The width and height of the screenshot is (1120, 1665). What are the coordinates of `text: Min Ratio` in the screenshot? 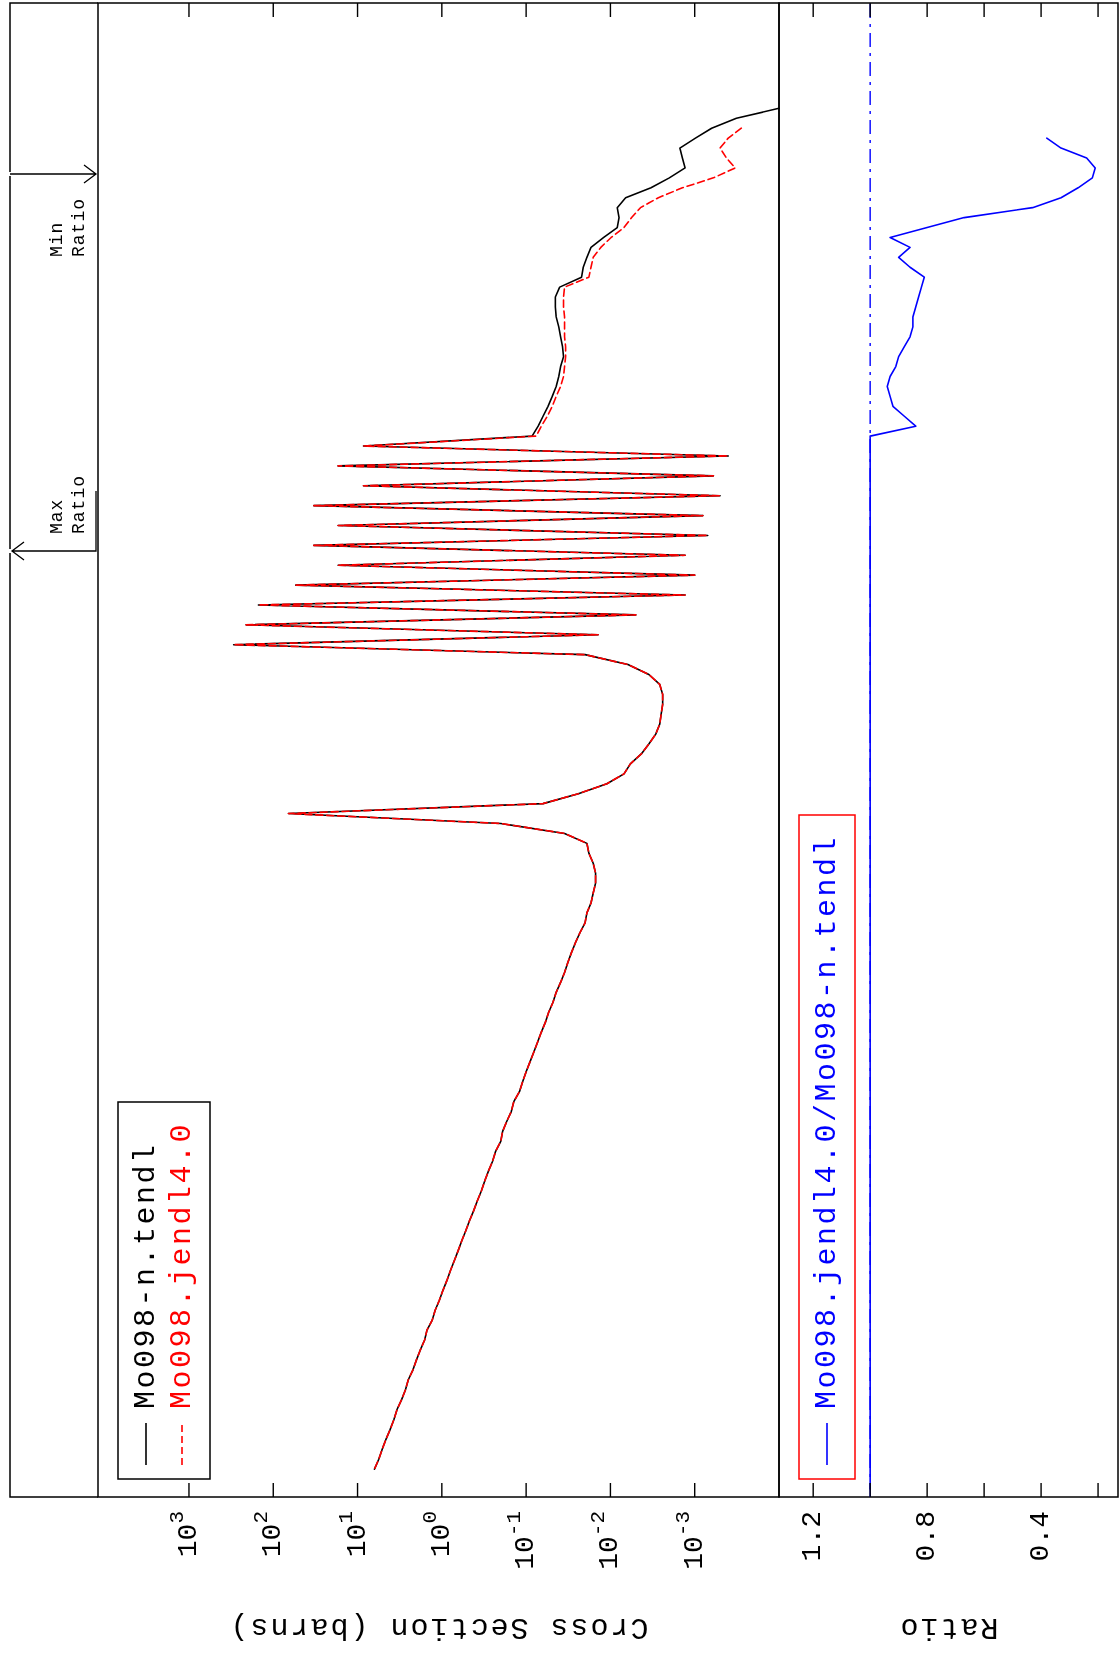 It's located at (68, 227).